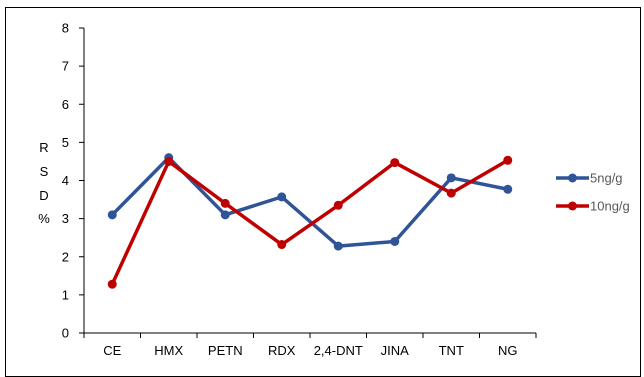 The image size is (644, 377). Describe the element at coordinates (112, 350) in the screenshot. I see `x-tick-label: CE` at that location.